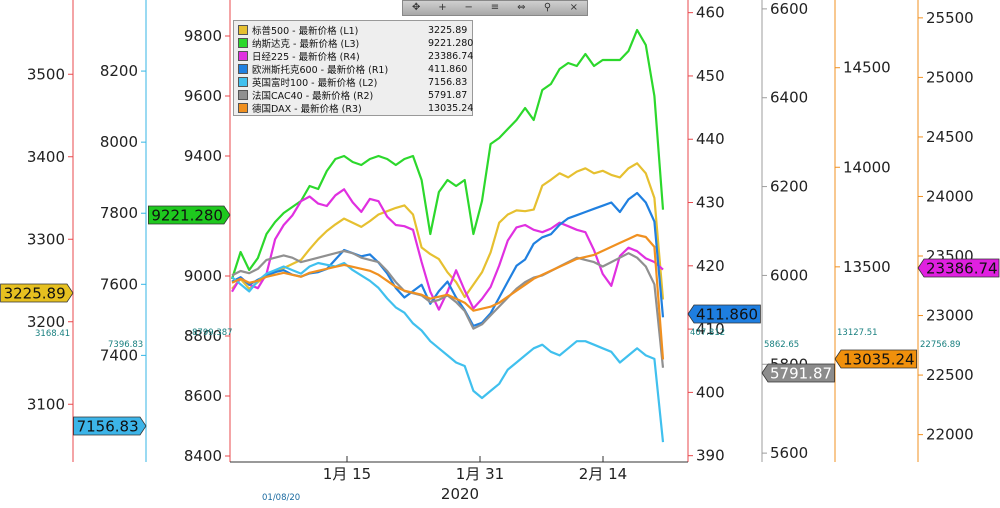 This screenshot has height=508, width=1000. I want to click on edge-value-l2: 7396.83, so click(125, 345).